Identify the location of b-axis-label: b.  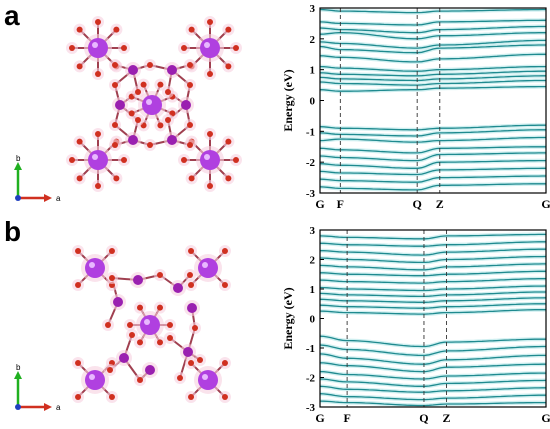
(18, 367).